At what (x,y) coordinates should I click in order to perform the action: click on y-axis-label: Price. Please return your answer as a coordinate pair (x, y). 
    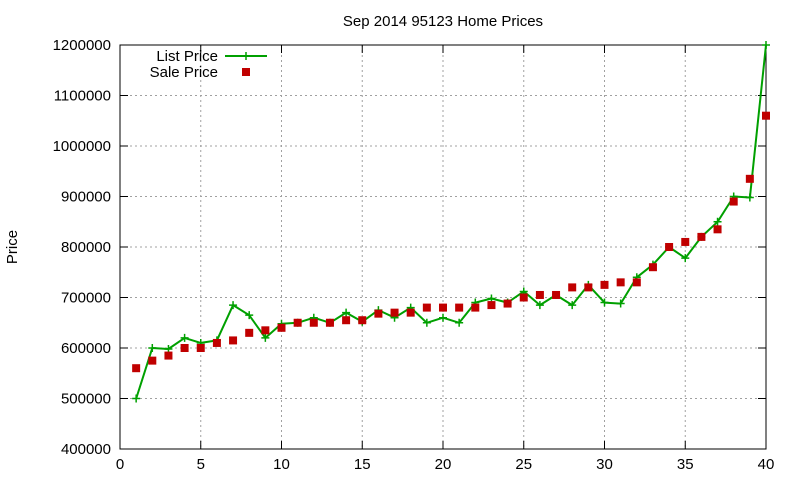
    Looking at the image, I should click on (12, 247).